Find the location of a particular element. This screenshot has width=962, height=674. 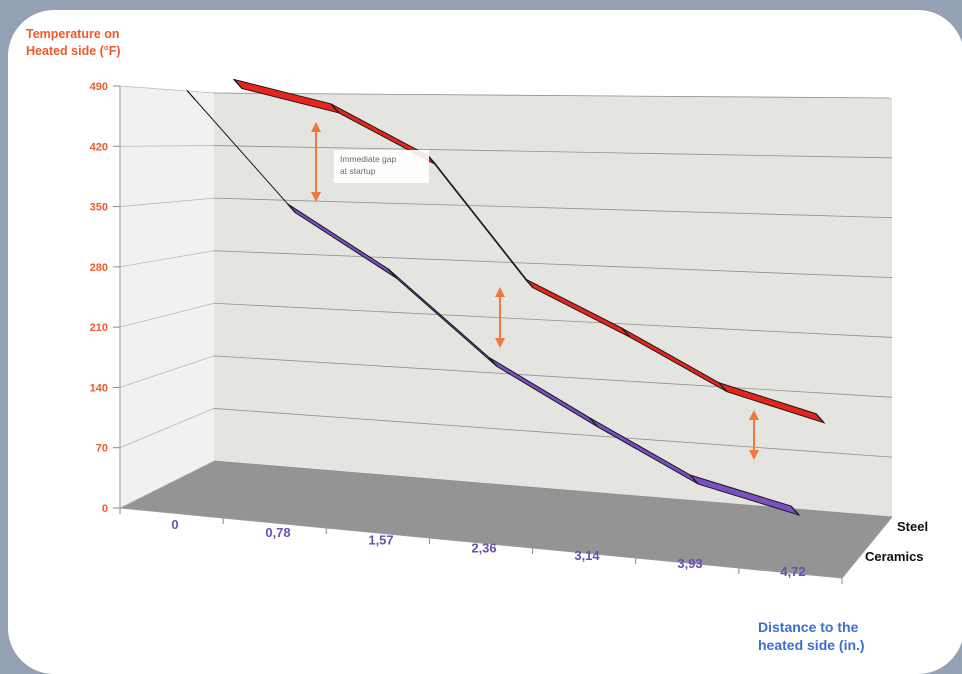

x-axis-line is located at coordinates (481, 543).